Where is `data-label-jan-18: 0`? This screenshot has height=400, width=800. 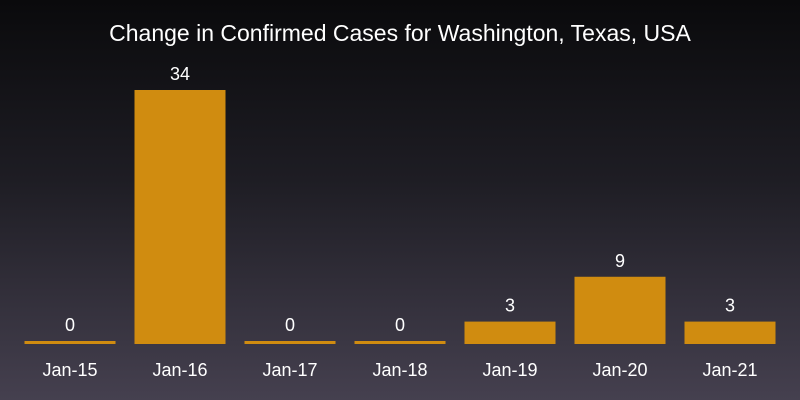
data-label-jan-18: 0 is located at coordinates (400, 325).